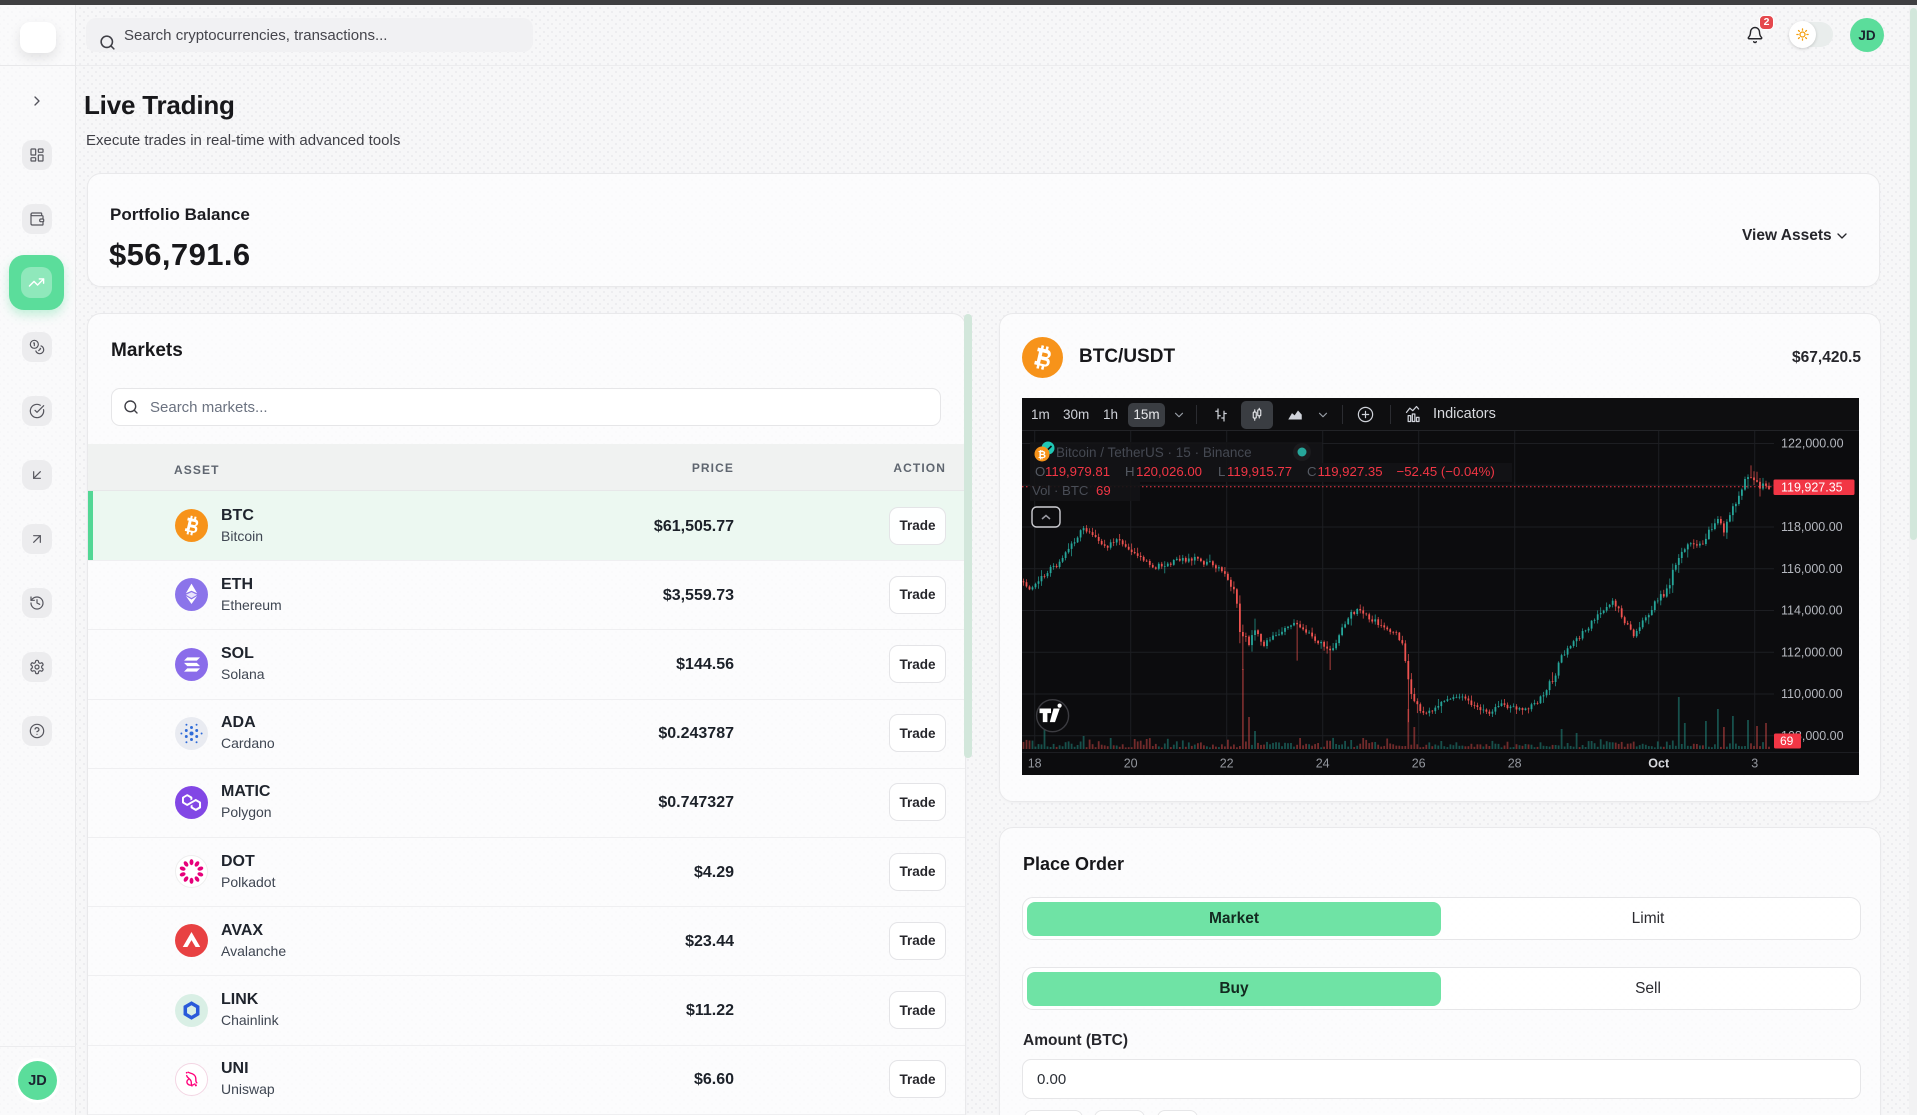 This screenshot has width=1917, height=1115. Describe the element at coordinates (1154, 452) in the screenshot. I see `svg-text:Bitcoin / TetherUS · 15 · Bina: Bitcoin / TetherUS · 15 · Binance` at that location.